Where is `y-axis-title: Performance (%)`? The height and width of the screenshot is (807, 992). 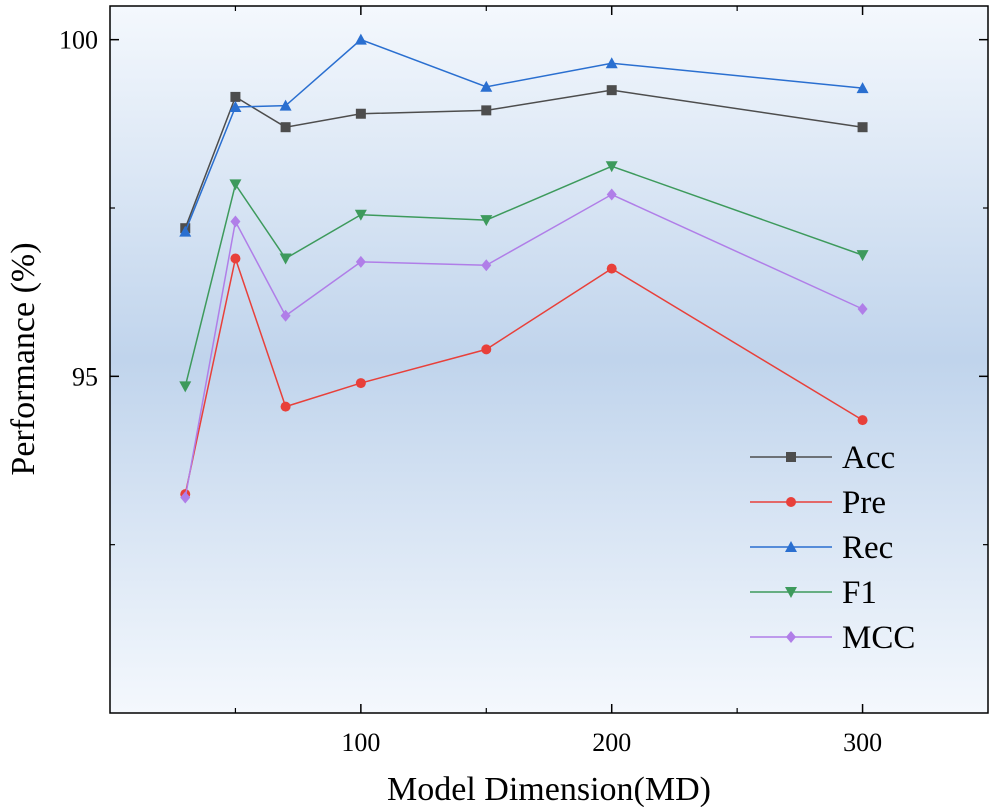
y-axis-title: Performance (%) is located at coordinates (23, 358).